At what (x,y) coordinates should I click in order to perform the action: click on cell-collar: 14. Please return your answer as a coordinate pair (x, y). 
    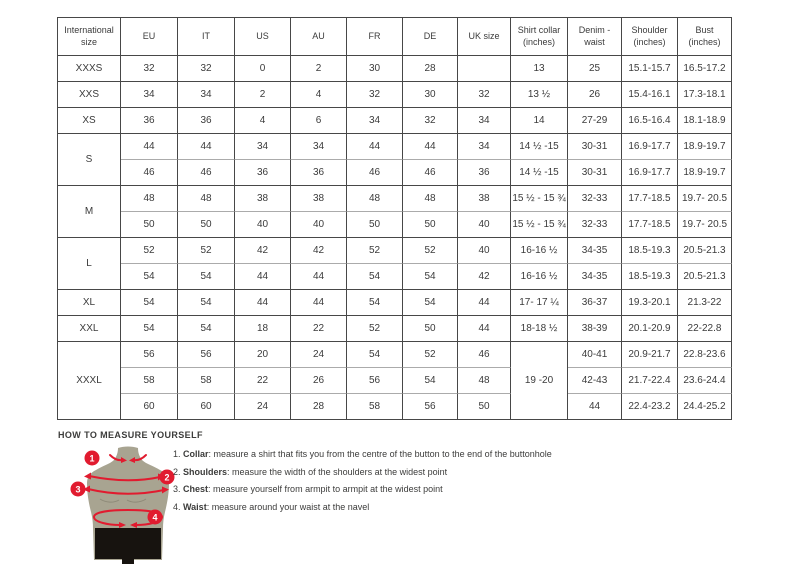
    Looking at the image, I should click on (539, 121).